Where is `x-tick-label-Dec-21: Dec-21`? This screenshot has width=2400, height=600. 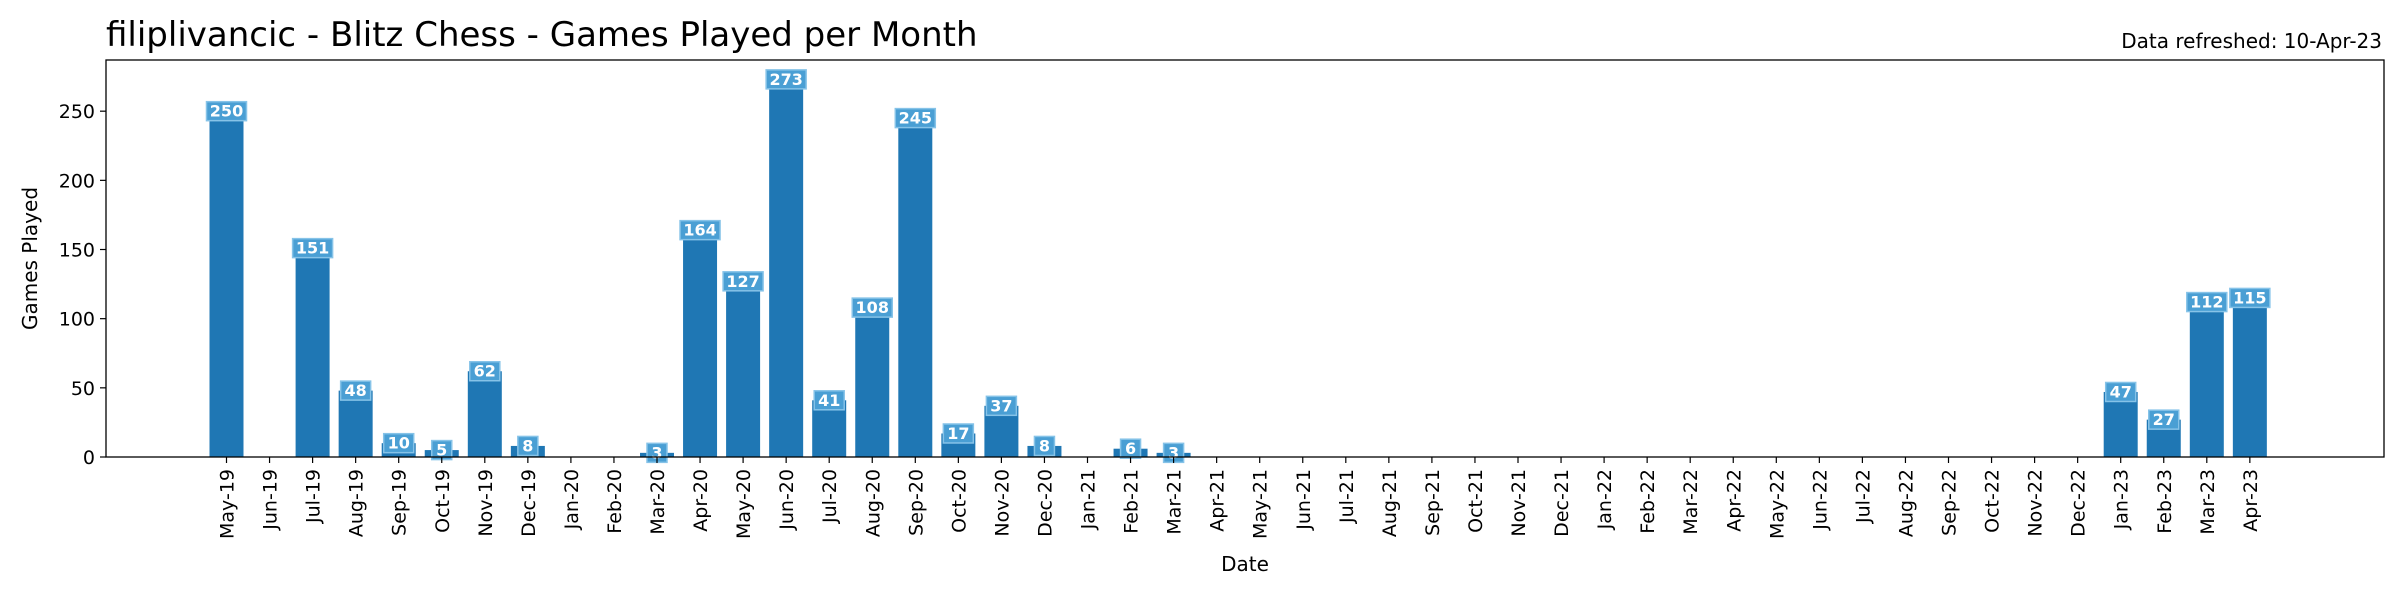 x-tick-label-Dec-21: Dec-21 is located at coordinates (1562, 503).